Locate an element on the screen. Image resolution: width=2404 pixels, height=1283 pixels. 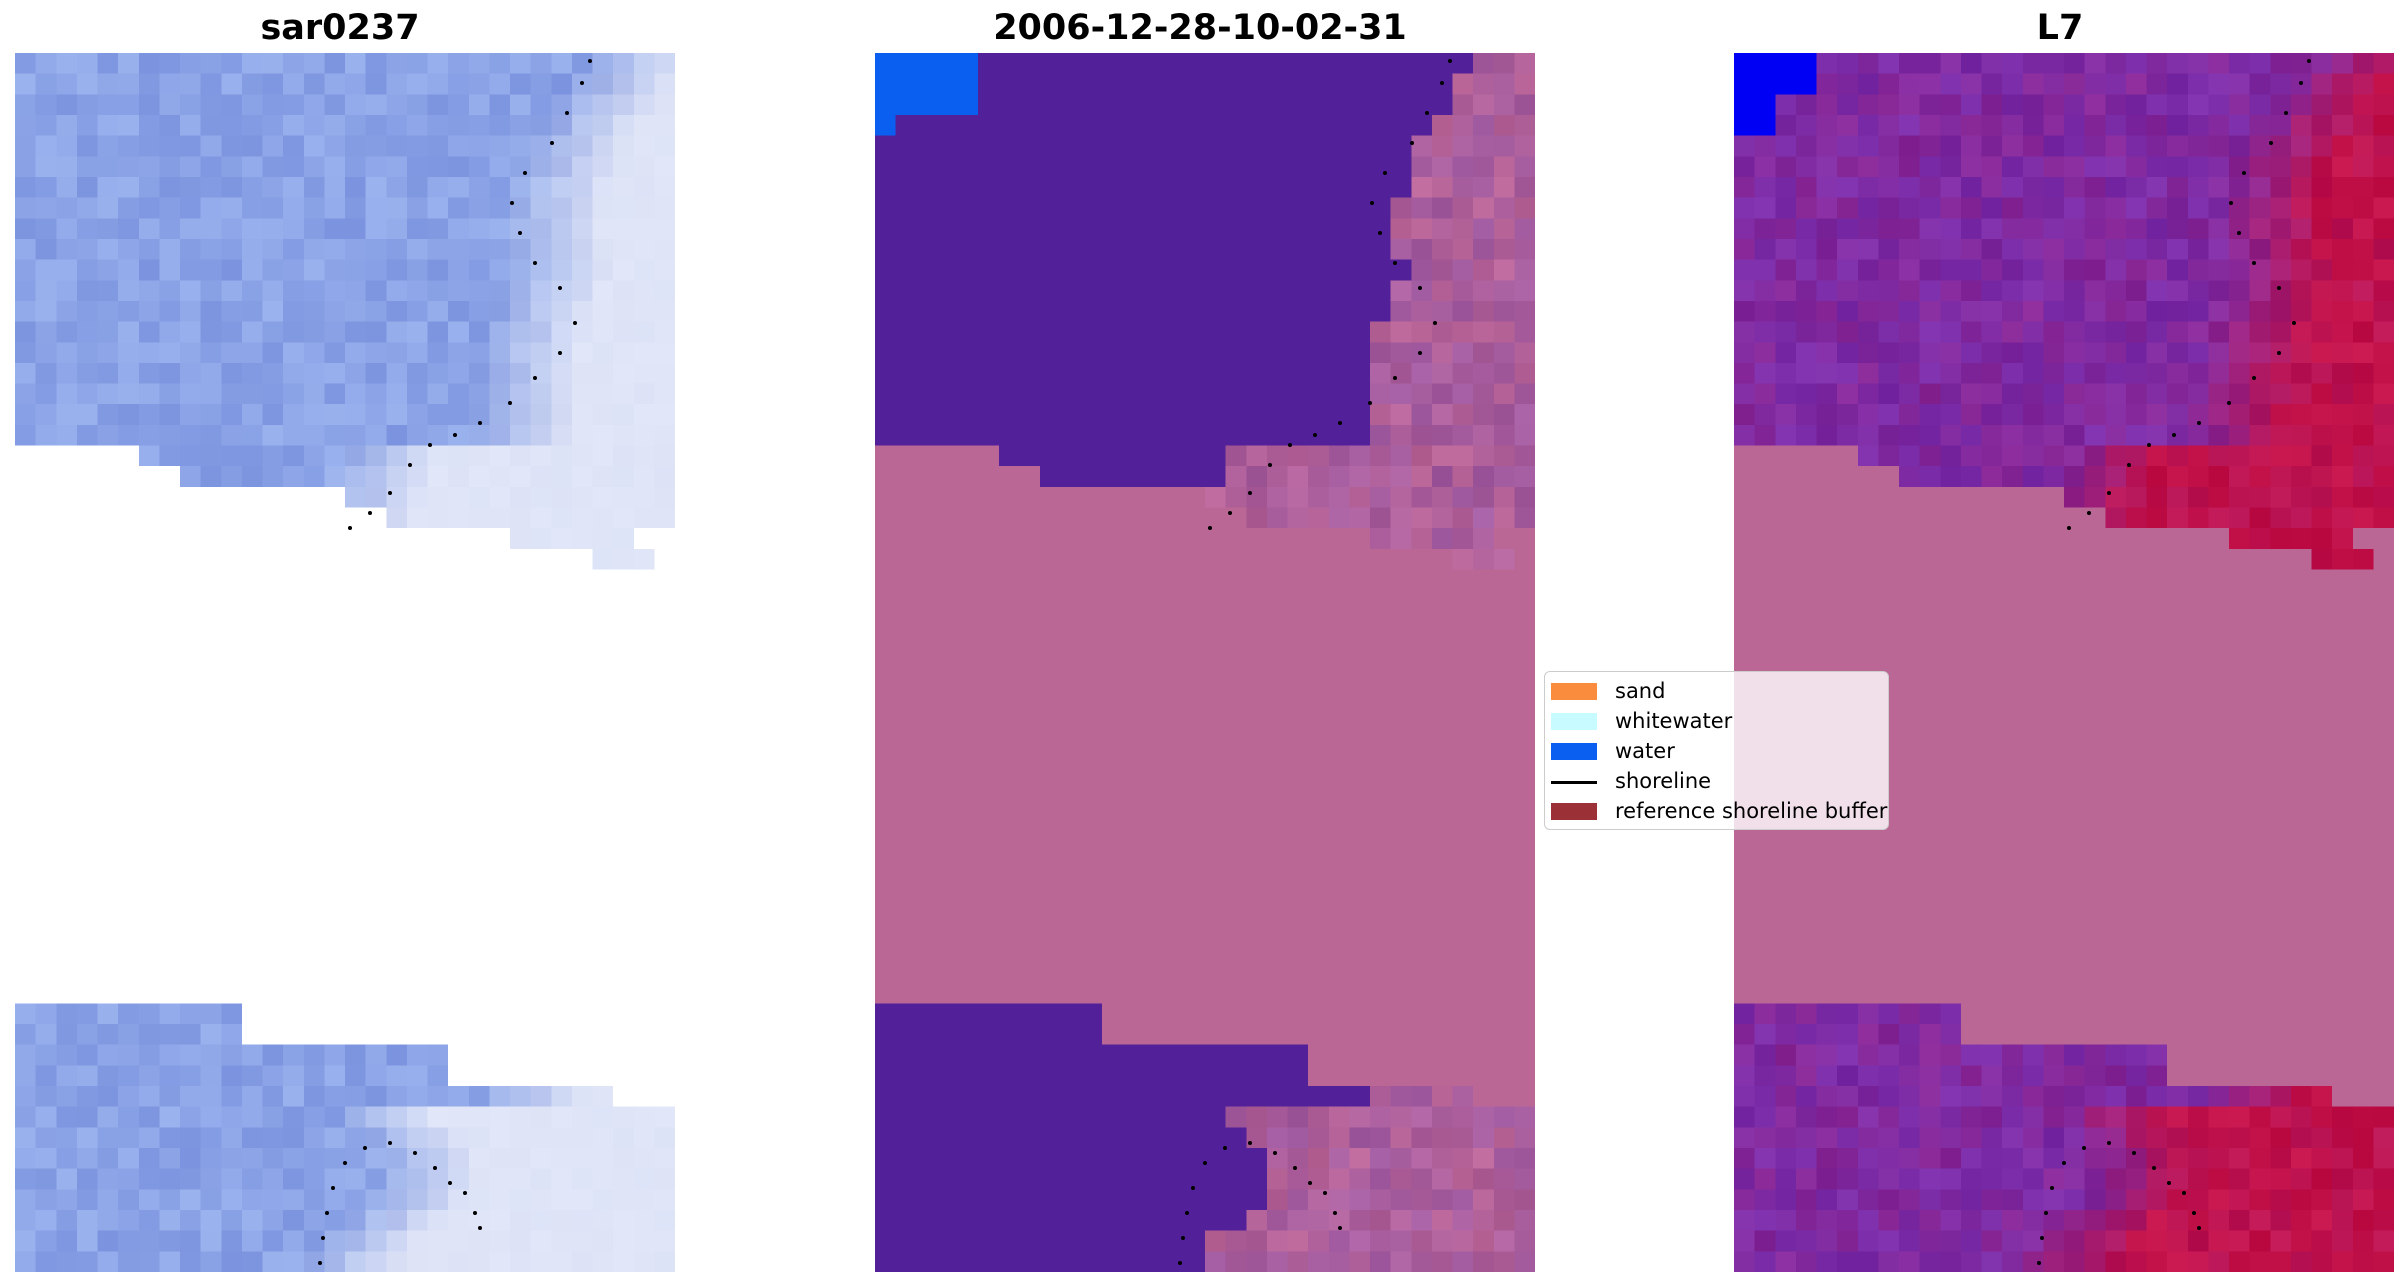
panel-title-l7: L7 is located at coordinates (2060, 28).